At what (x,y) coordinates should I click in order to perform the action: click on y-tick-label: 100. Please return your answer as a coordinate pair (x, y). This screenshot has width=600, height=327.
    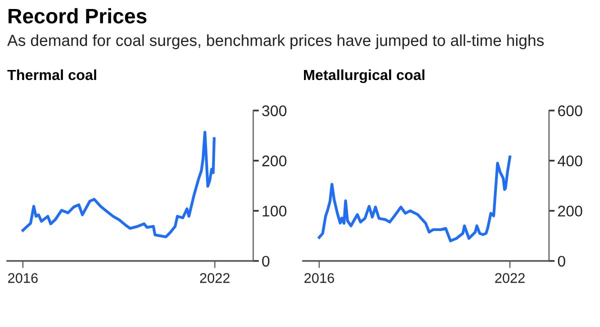
    Looking at the image, I should click on (274, 211).